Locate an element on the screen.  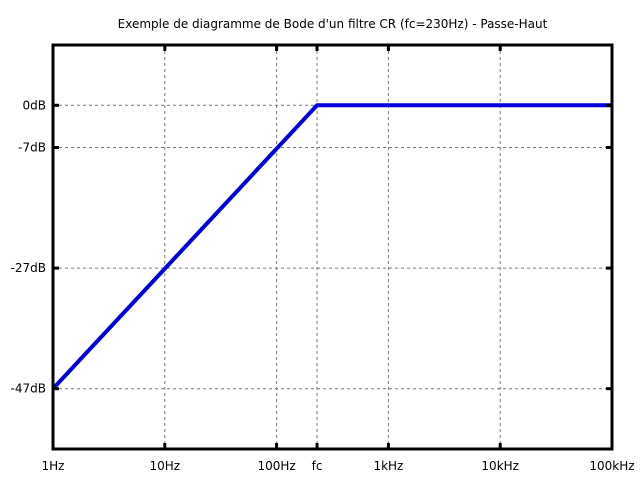
x-tick-label: 10kHz is located at coordinates (500, 466).